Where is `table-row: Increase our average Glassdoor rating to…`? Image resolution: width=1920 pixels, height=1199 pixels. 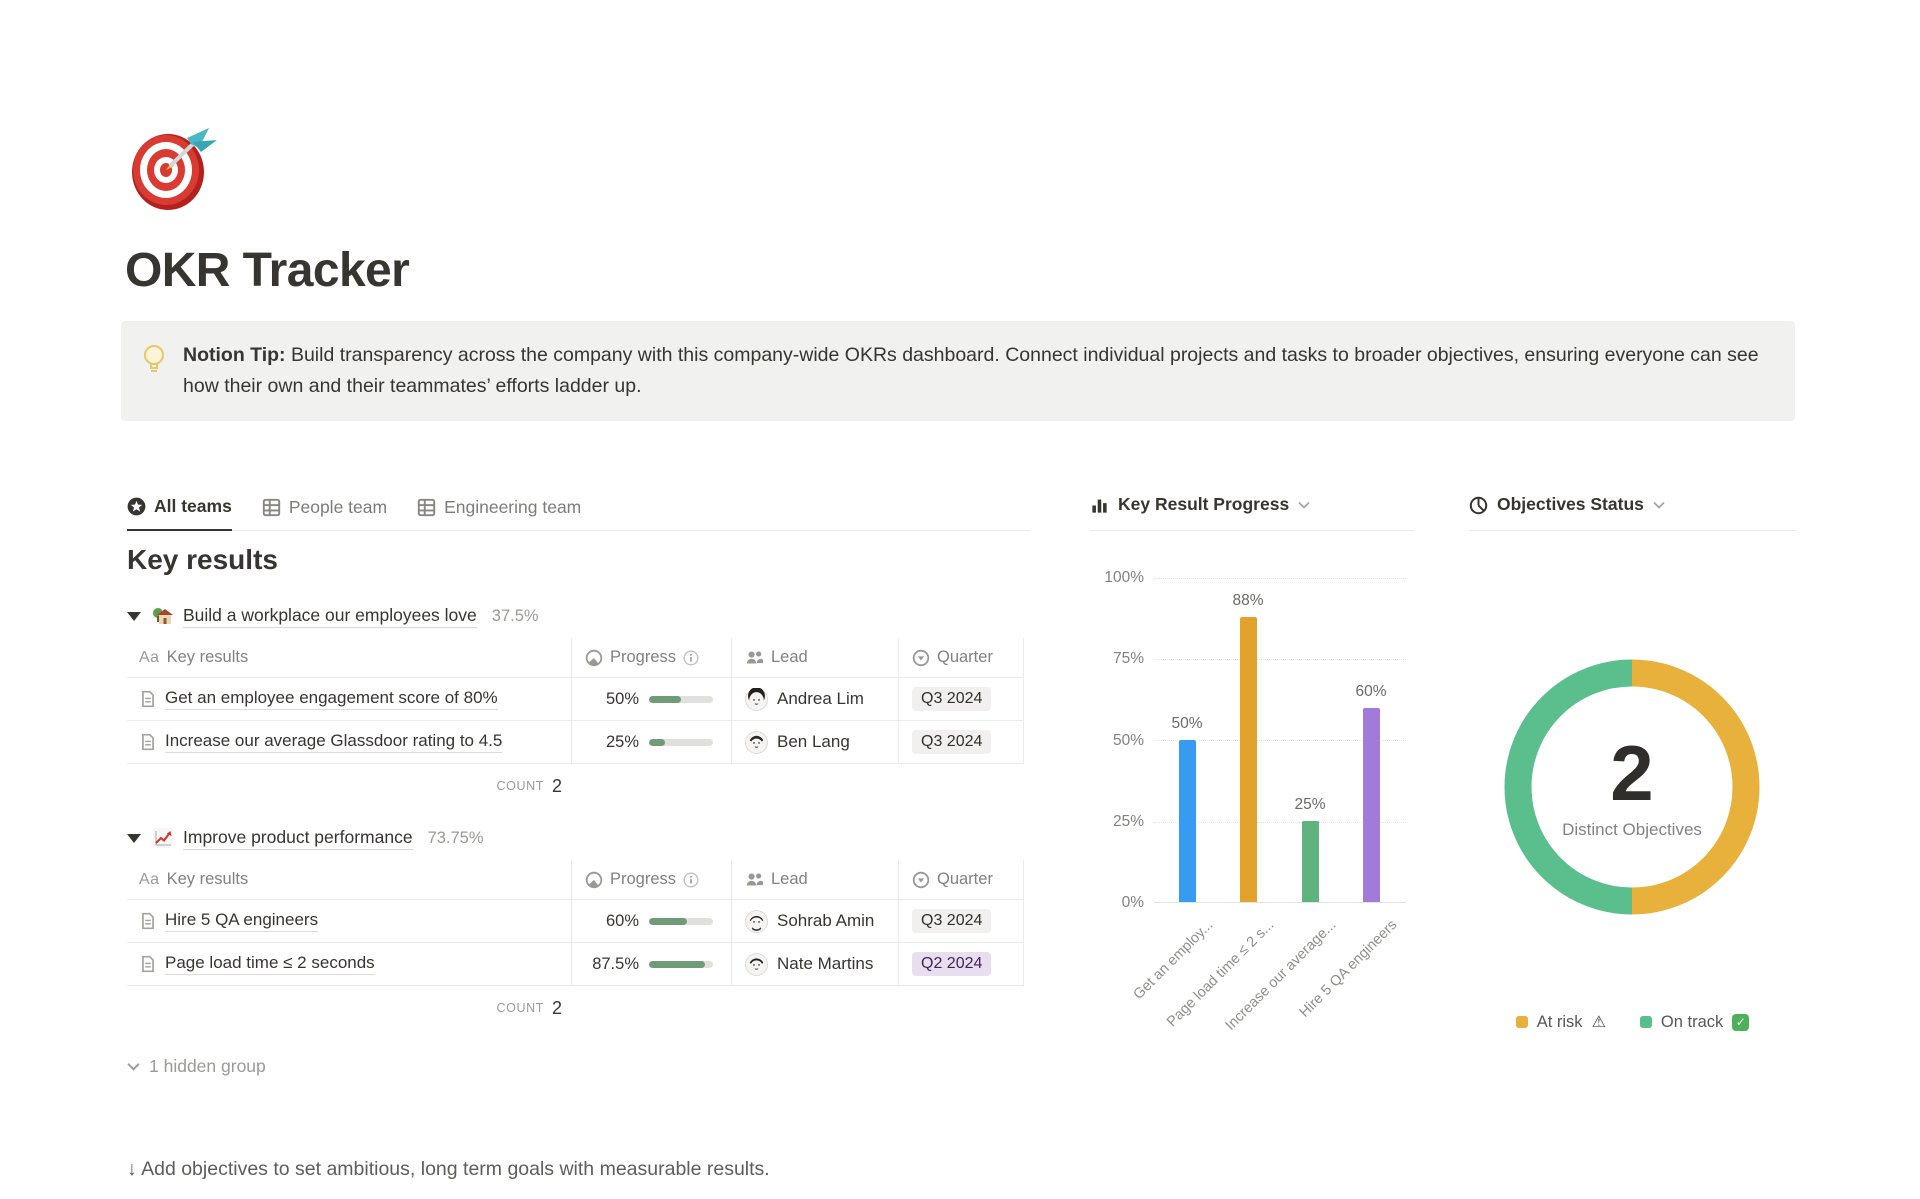 table-row: Increase our average Glassdoor rating to… is located at coordinates (575, 742).